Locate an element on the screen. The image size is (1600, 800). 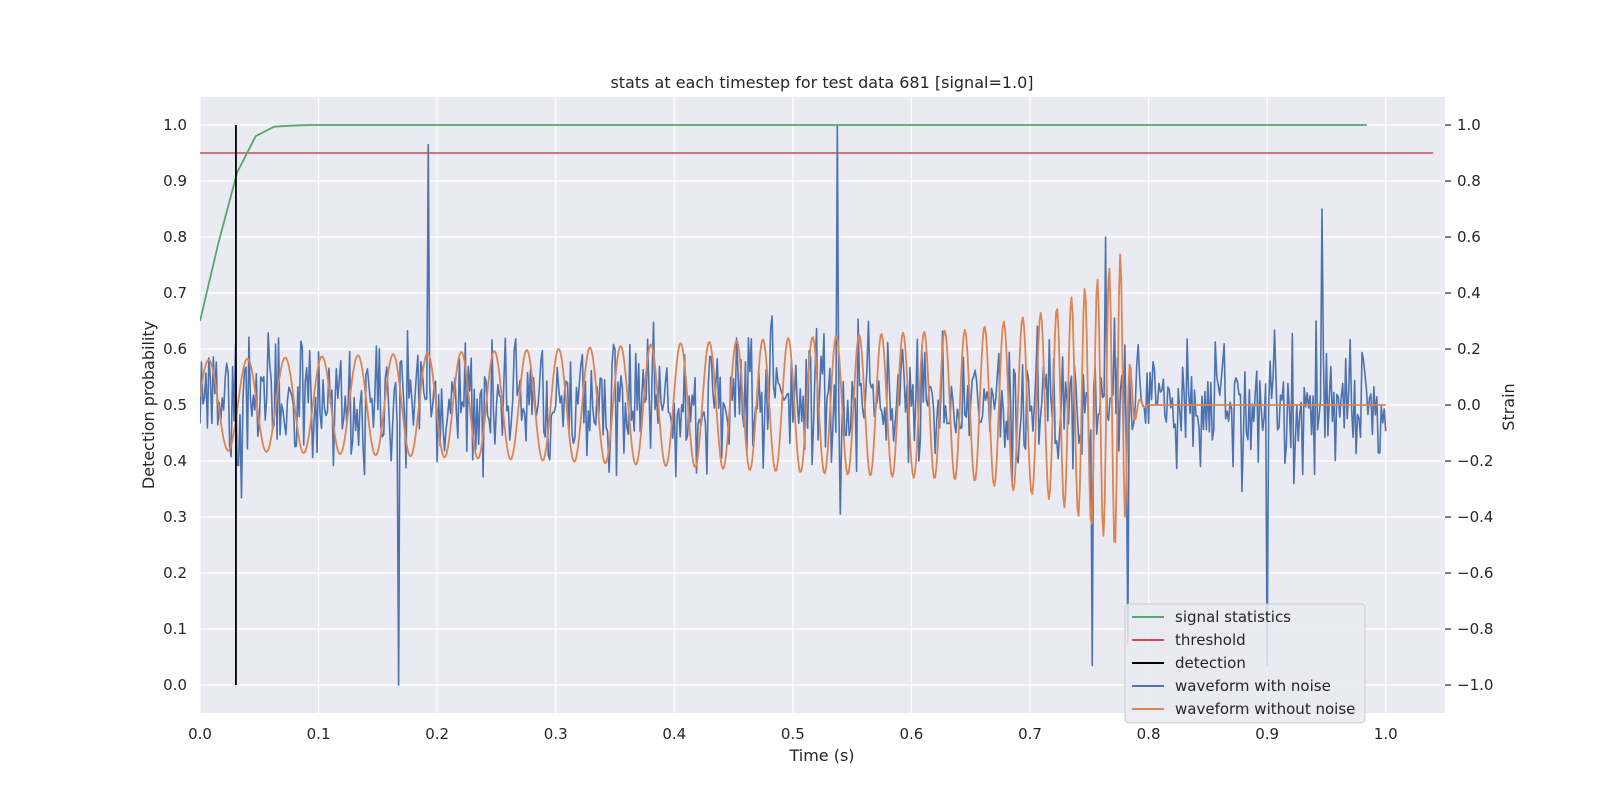
y-tick-label: 0.0 is located at coordinates (175, 685).